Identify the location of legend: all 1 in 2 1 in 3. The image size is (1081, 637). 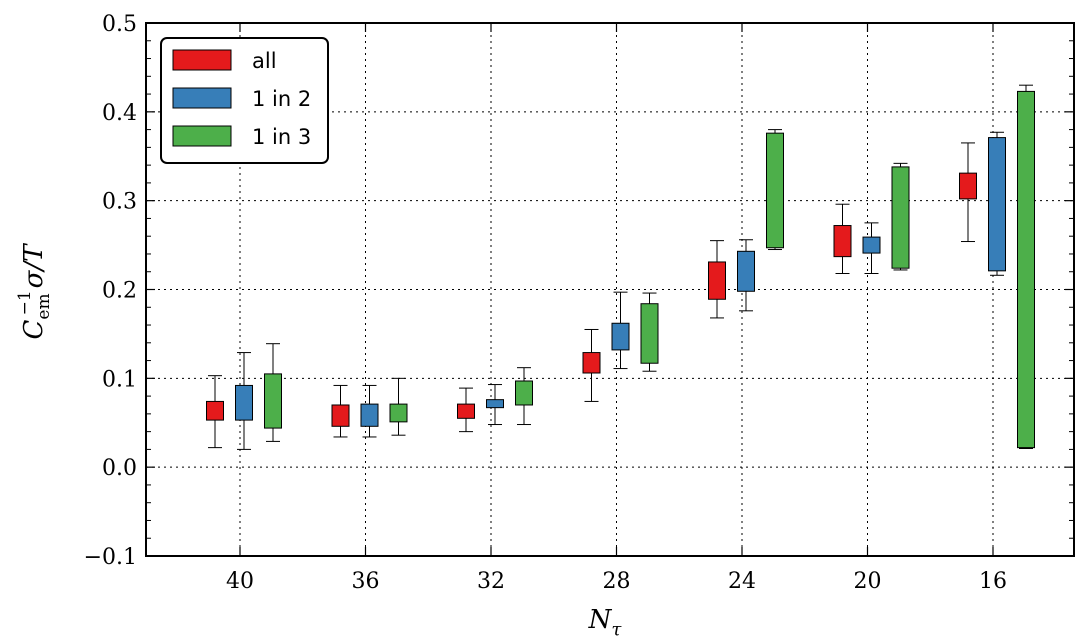
(244, 100).